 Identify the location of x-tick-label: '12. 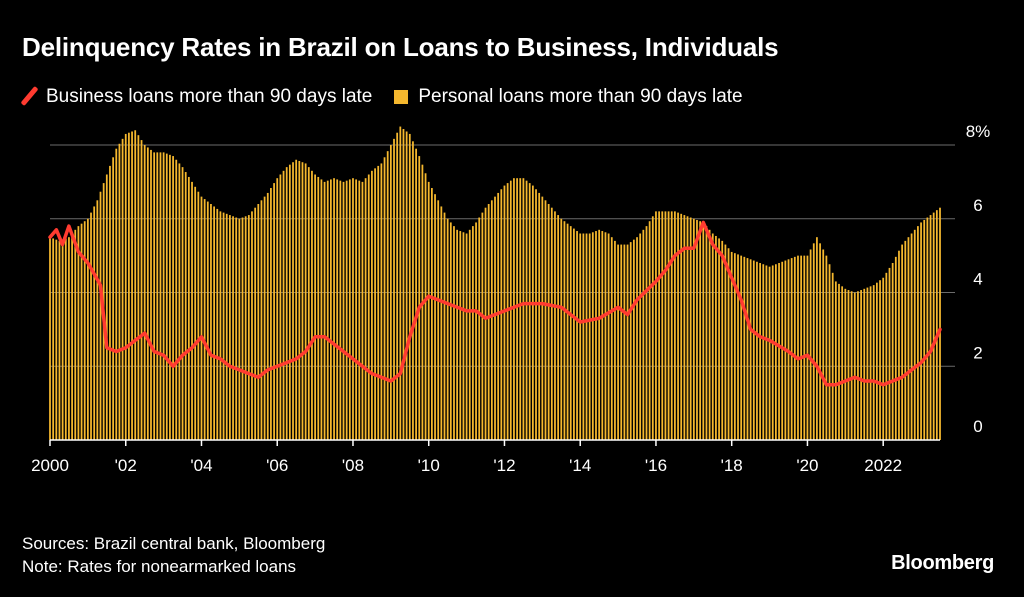
(504, 465).